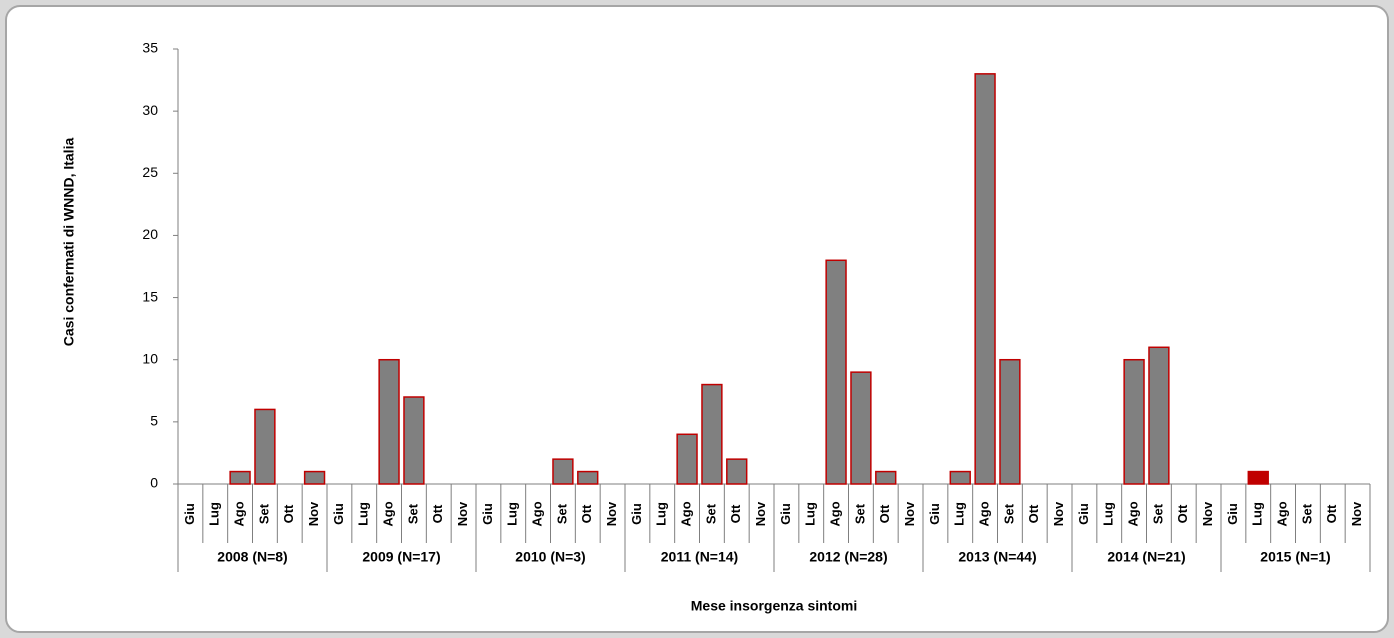 The image size is (1394, 638). What do you see at coordinates (848, 557) in the screenshot?
I see `group-label: 2012 (N=28)` at bounding box center [848, 557].